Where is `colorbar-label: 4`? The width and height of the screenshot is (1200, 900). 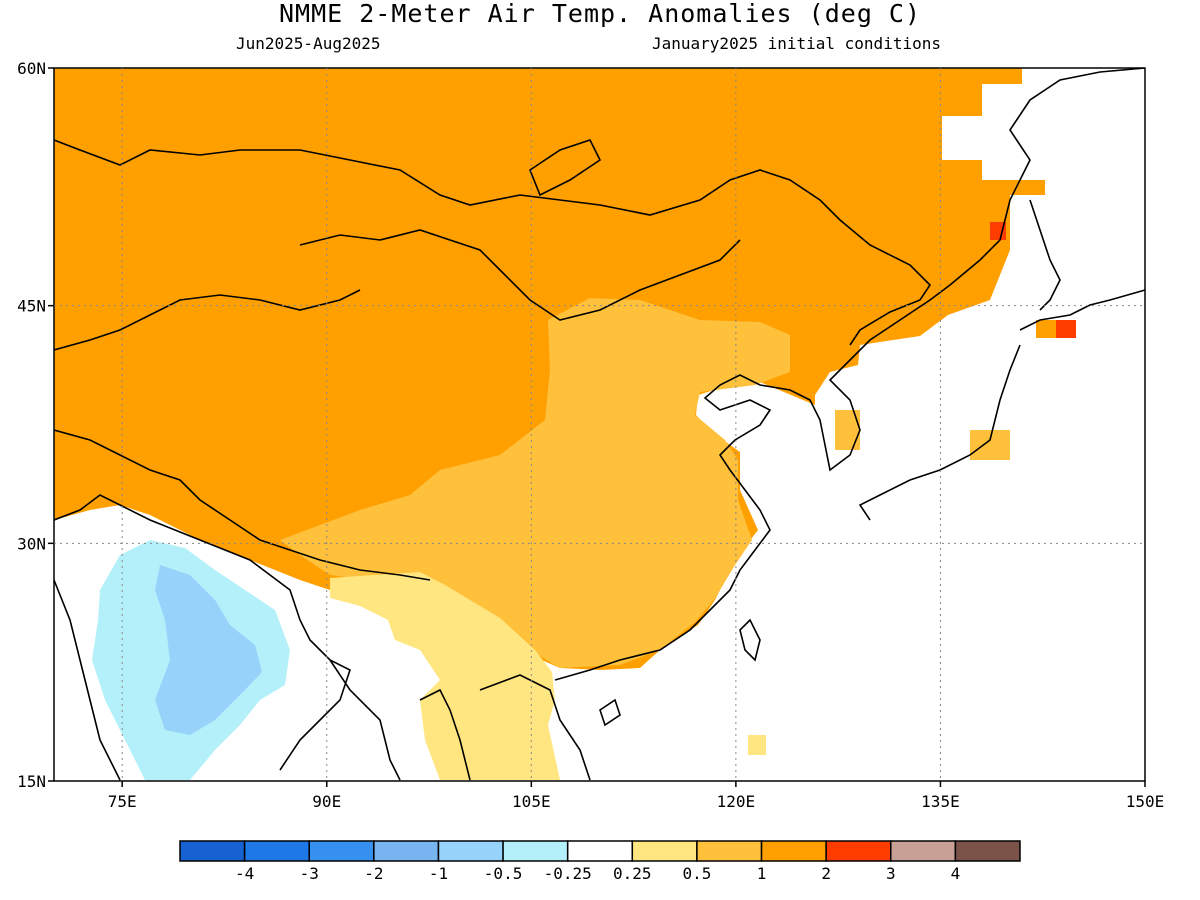 colorbar-label: 4 is located at coordinates (956, 873).